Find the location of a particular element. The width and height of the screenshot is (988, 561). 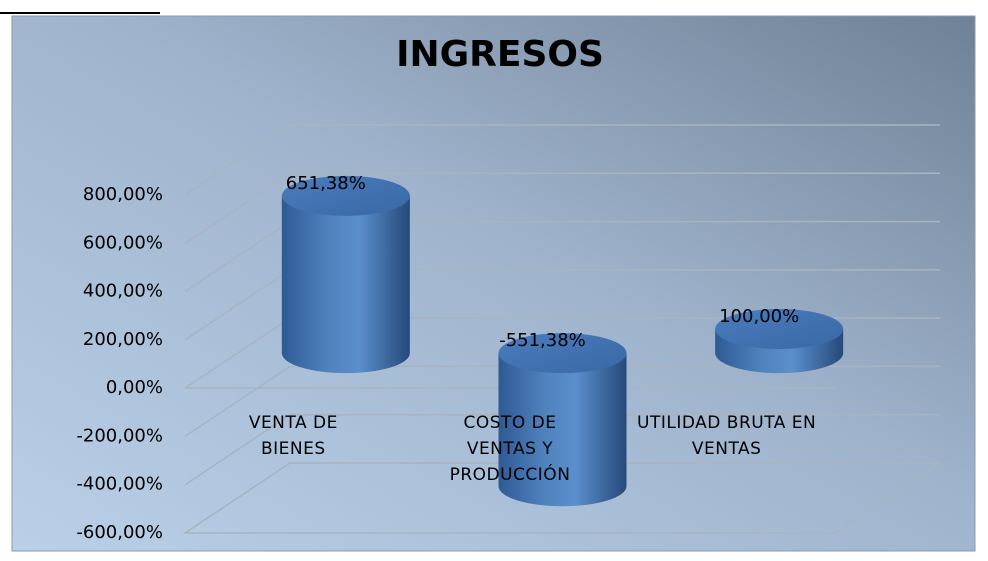

y-tick-label: -400,00% is located at coordinates (119, 484).